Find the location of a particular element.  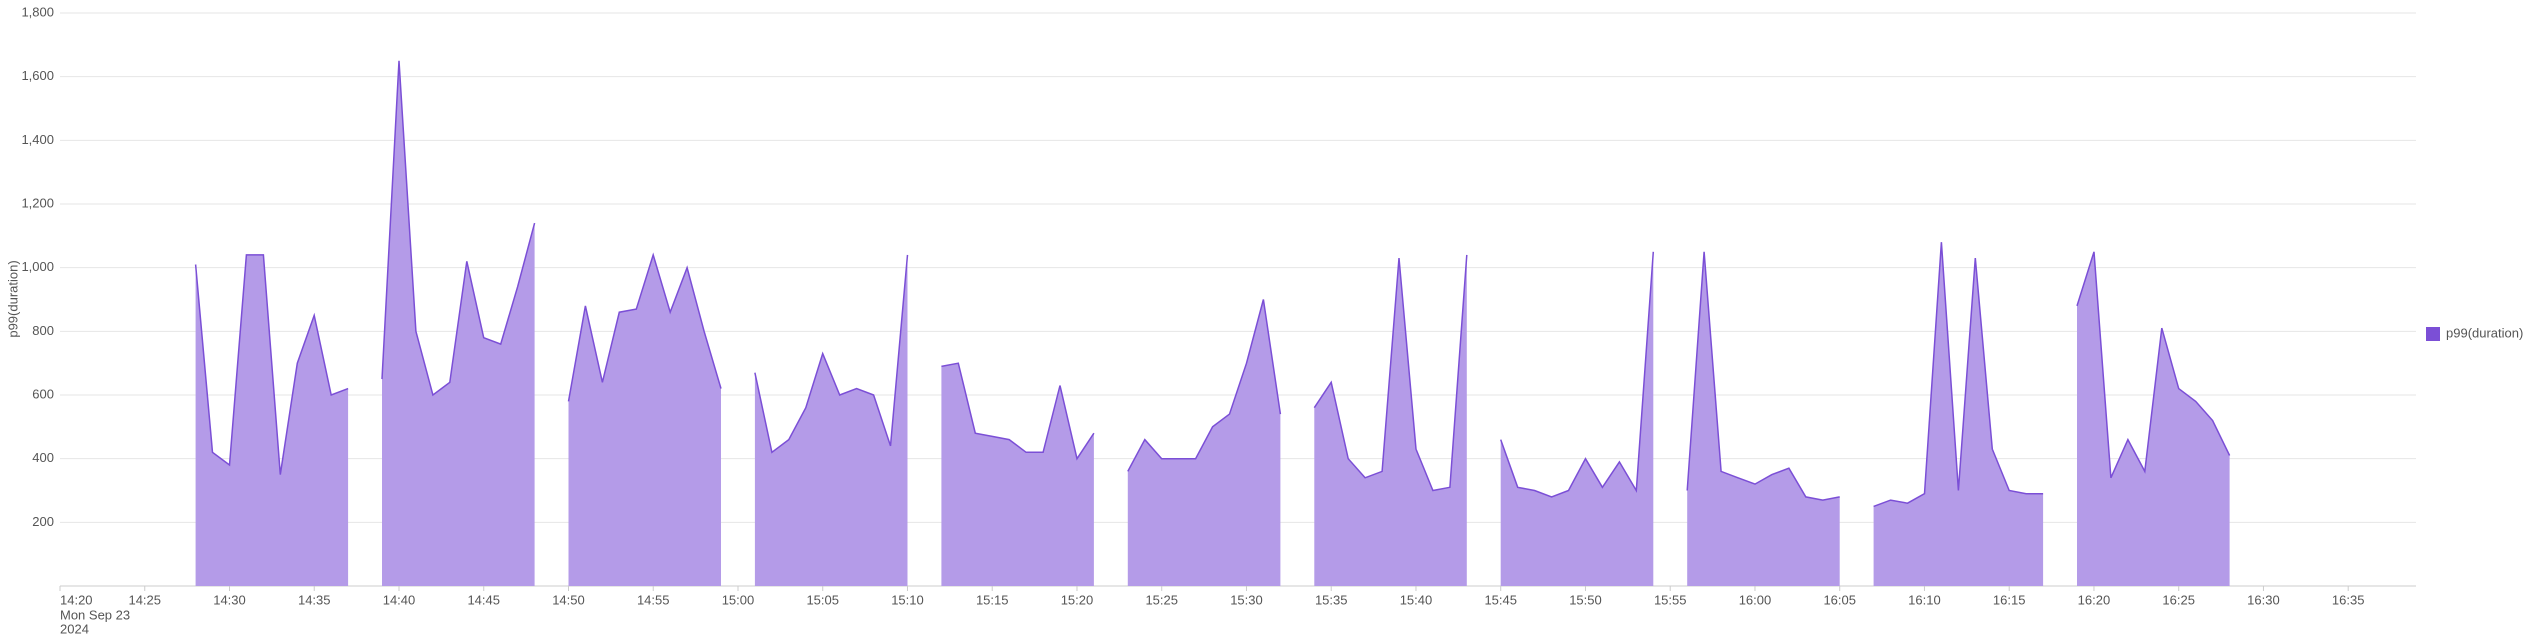

x-tick-label: 14:30 is located at coordinates (229, 599).